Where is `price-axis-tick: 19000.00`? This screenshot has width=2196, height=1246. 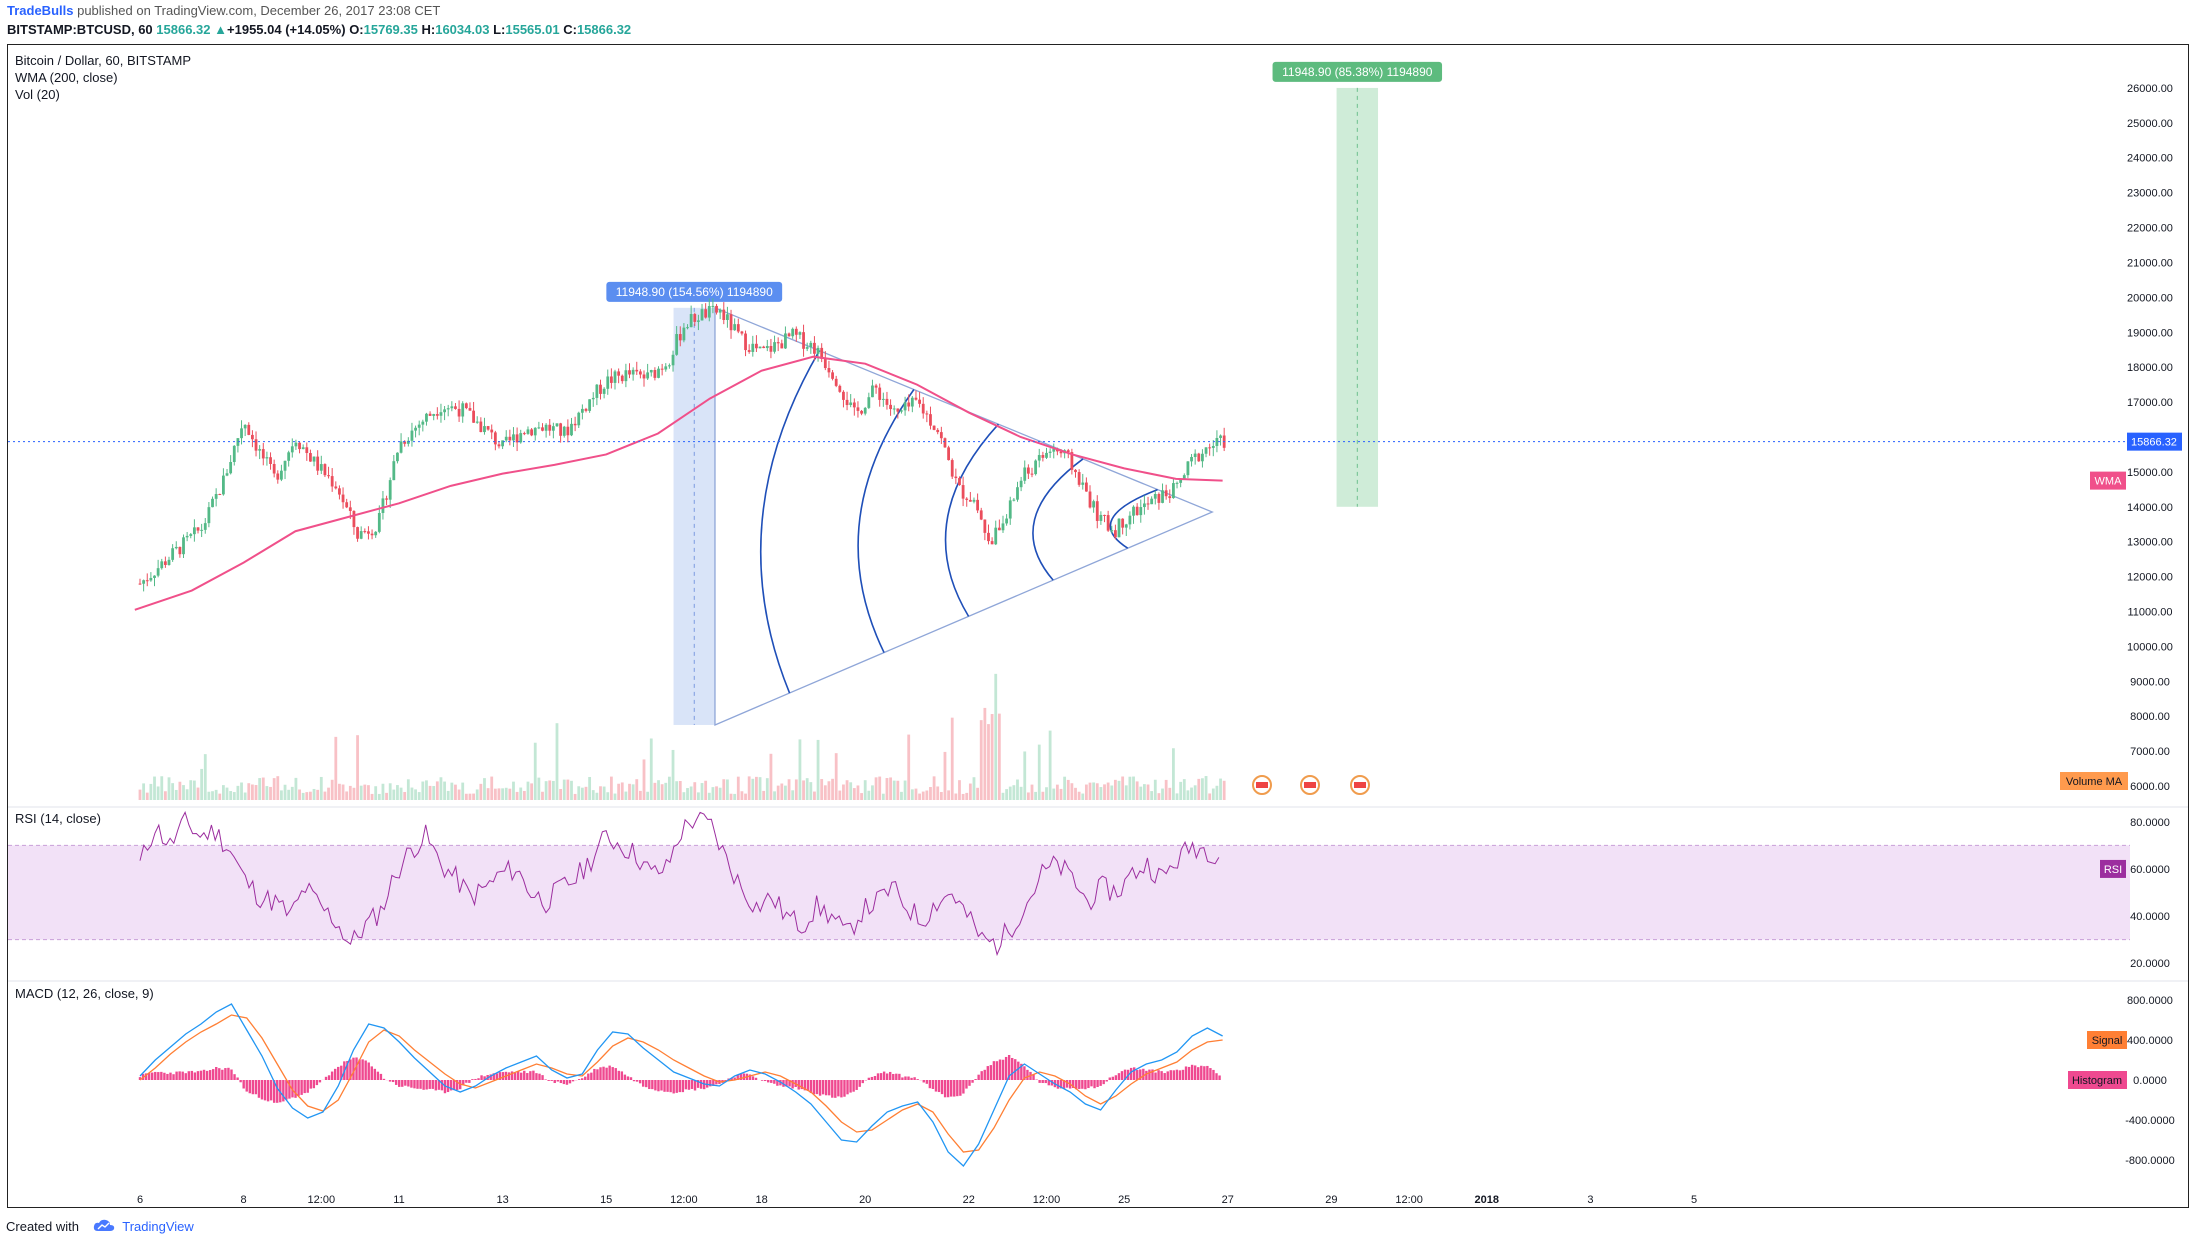 price-axis-tick: 19000.00 is located at coordinates (2150, 333).